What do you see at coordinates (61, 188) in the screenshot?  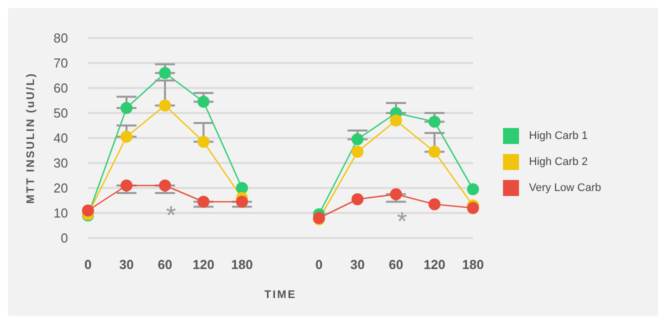 I see `y-tick-label: 20` at bounding box center [61, 188].